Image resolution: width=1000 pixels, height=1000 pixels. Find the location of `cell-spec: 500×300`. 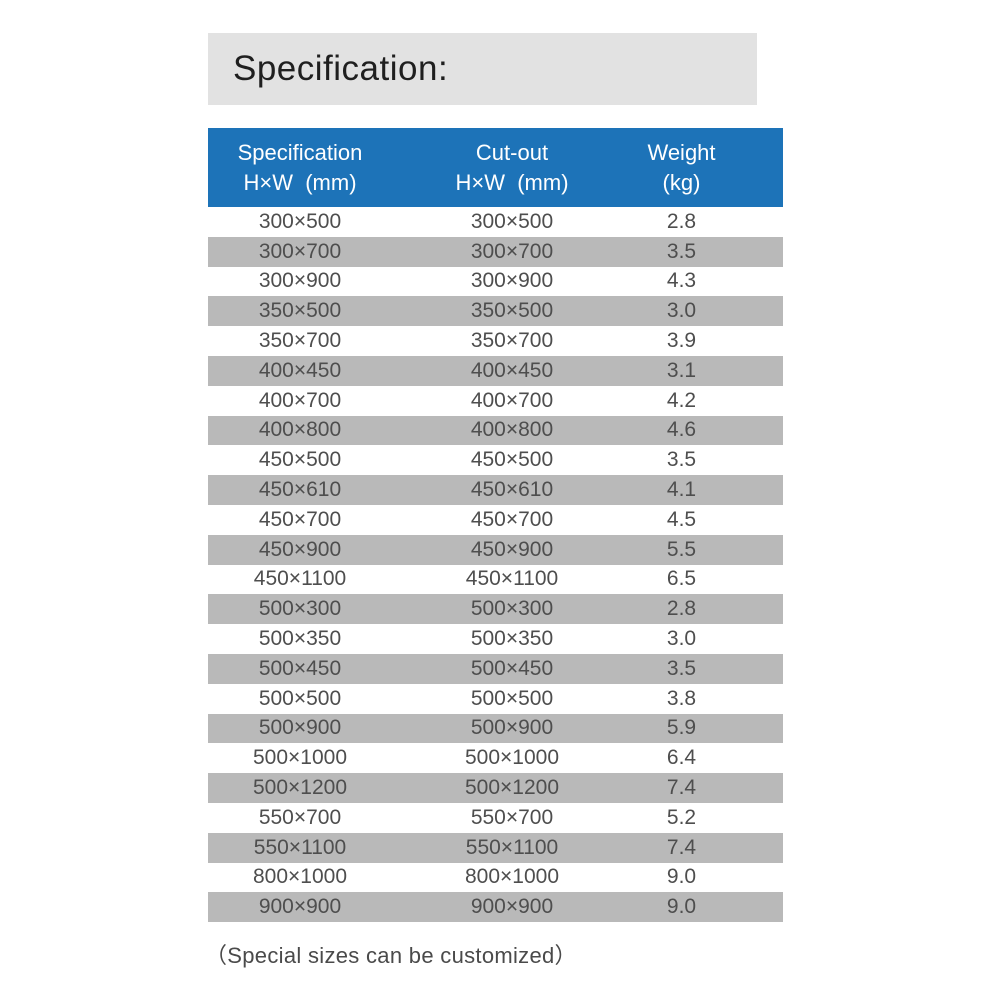

cell-spec: 500×300 is located at coordinates (300, 609).